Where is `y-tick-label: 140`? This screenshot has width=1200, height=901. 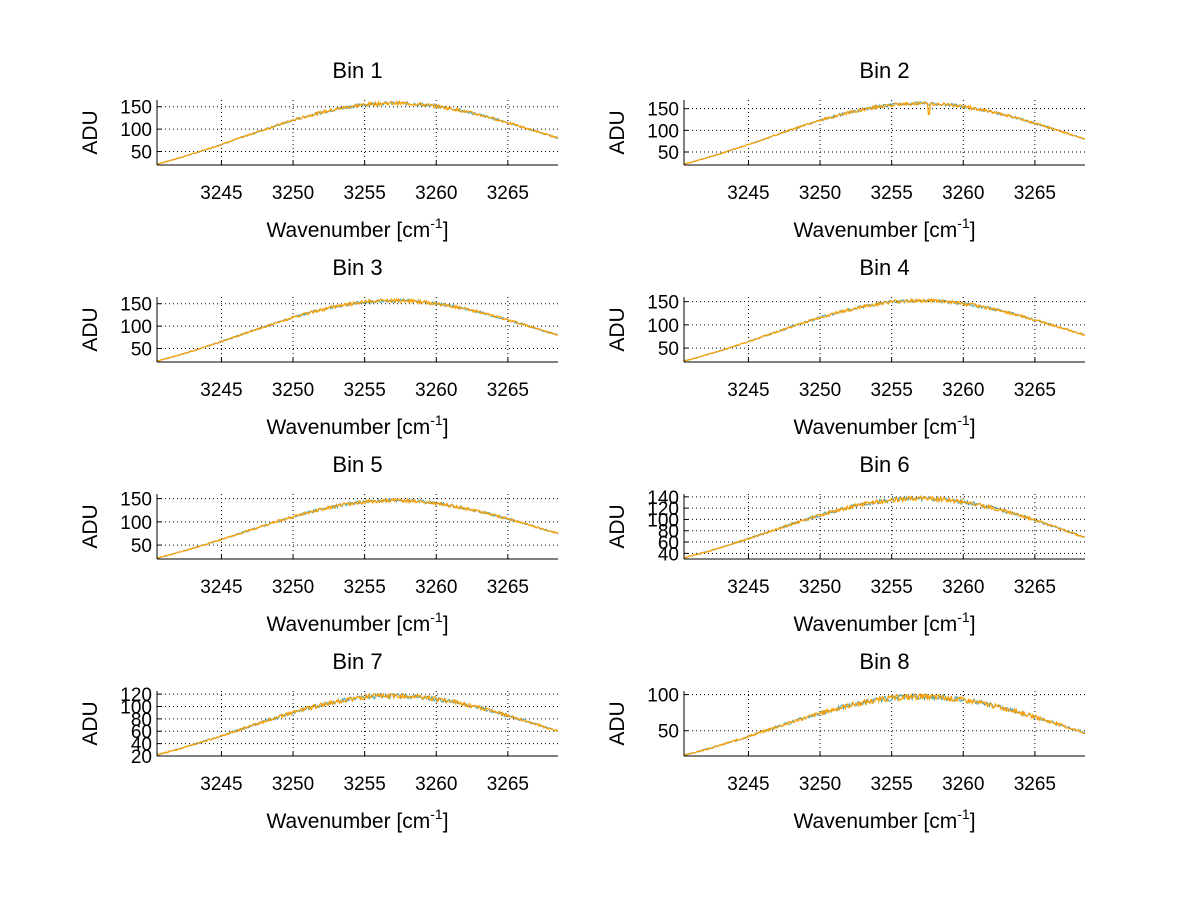 y-tick-label: 140 is located at coordinates (663, 498).